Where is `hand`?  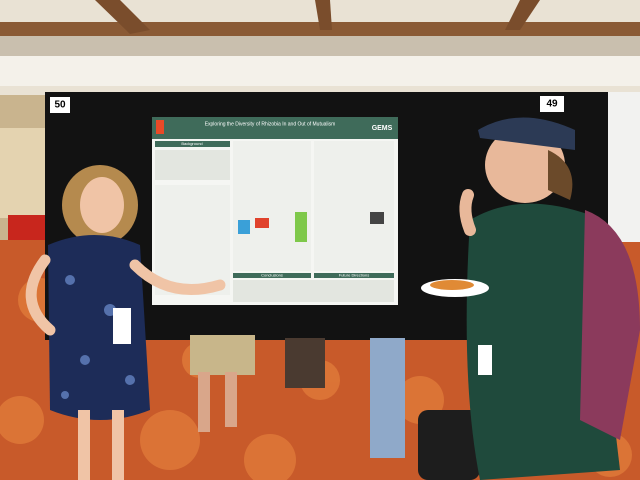
hand is located at coordinates (467, 212).